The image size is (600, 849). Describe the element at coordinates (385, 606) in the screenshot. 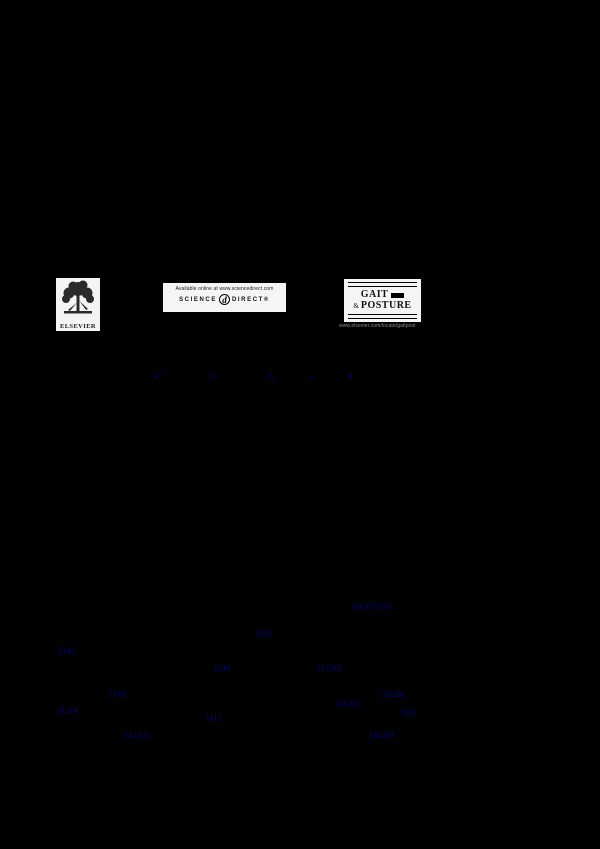

I see `citation-link: [16]` at that location.